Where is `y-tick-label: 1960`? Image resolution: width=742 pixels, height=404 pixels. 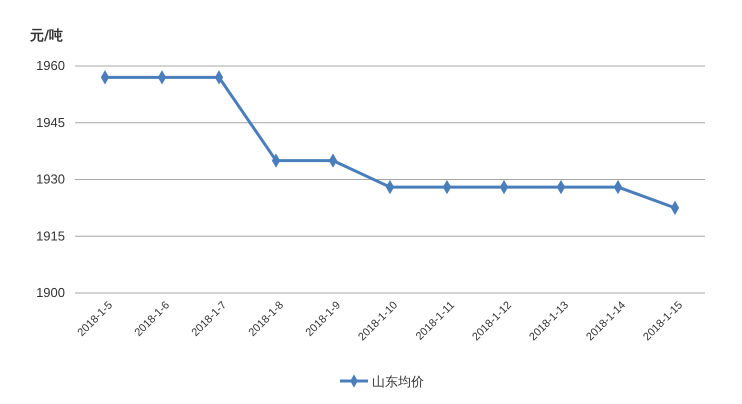
y-tick-label: 1960 is located at coordinates (50, 66).